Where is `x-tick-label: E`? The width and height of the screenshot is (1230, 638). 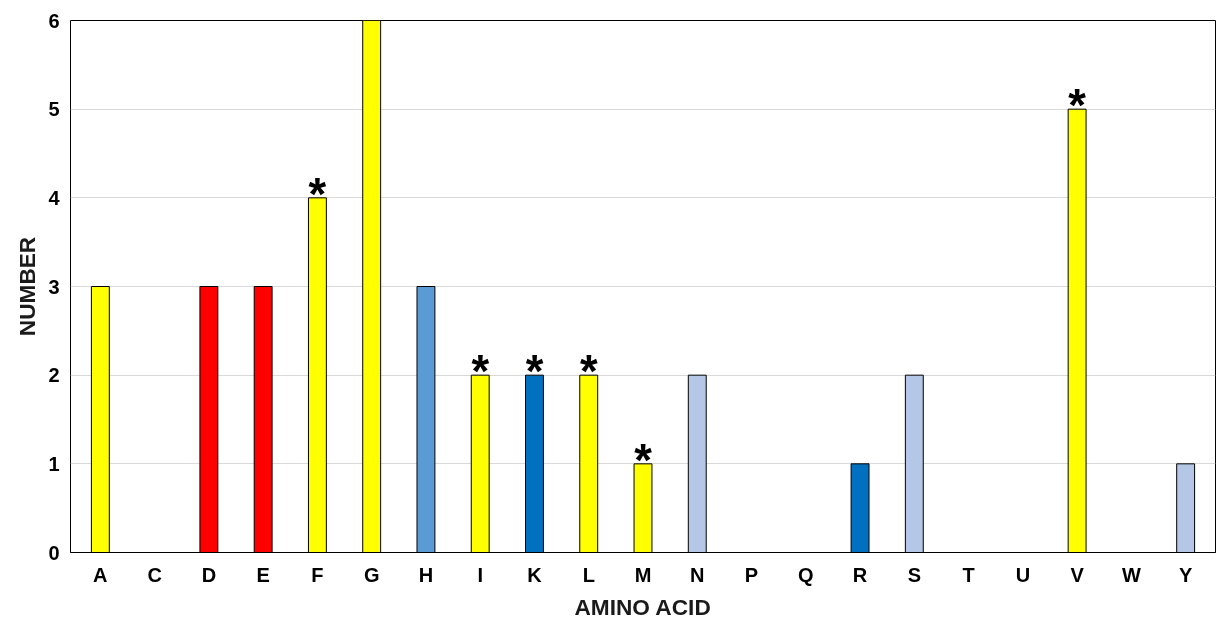 x-tick-label: E is located at coordinates (263, 574).